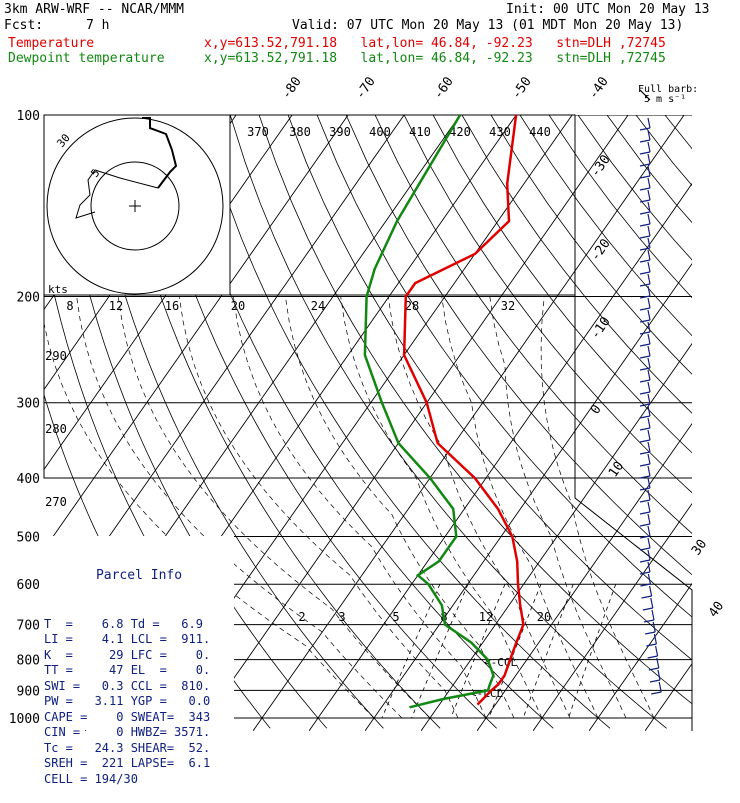  Describe the element at coordinates (28, 585) in the screenshot. I see `pressure-label: 600` at that location.